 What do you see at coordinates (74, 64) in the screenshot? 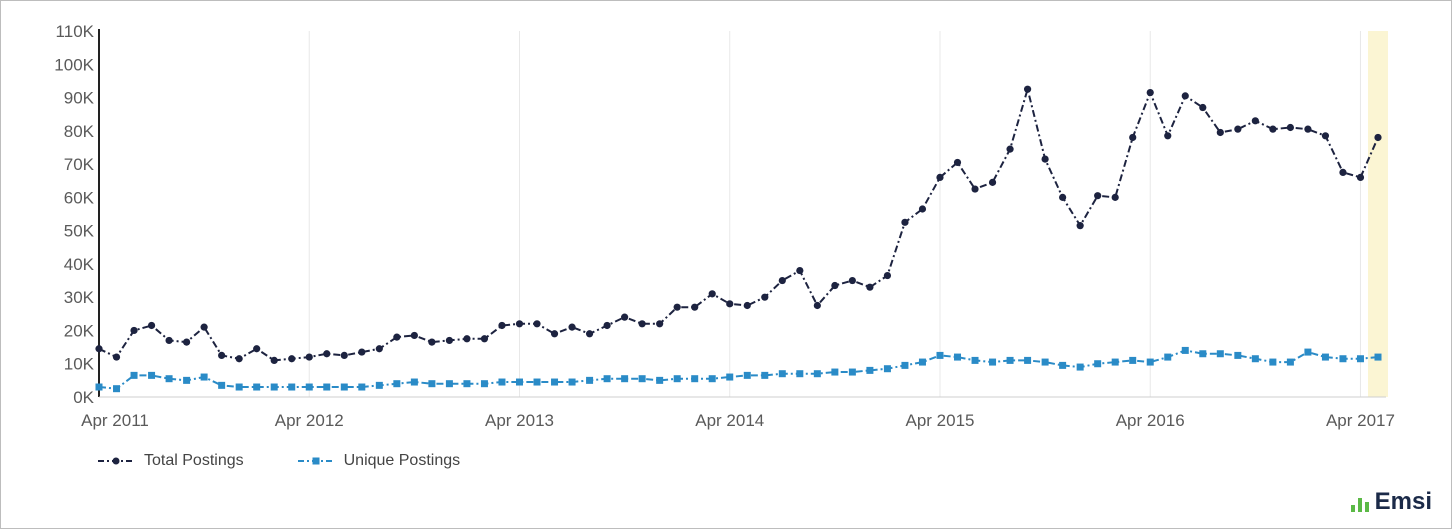
I see `y-tick-label-10: 100K` at bounding box center [74, 64].